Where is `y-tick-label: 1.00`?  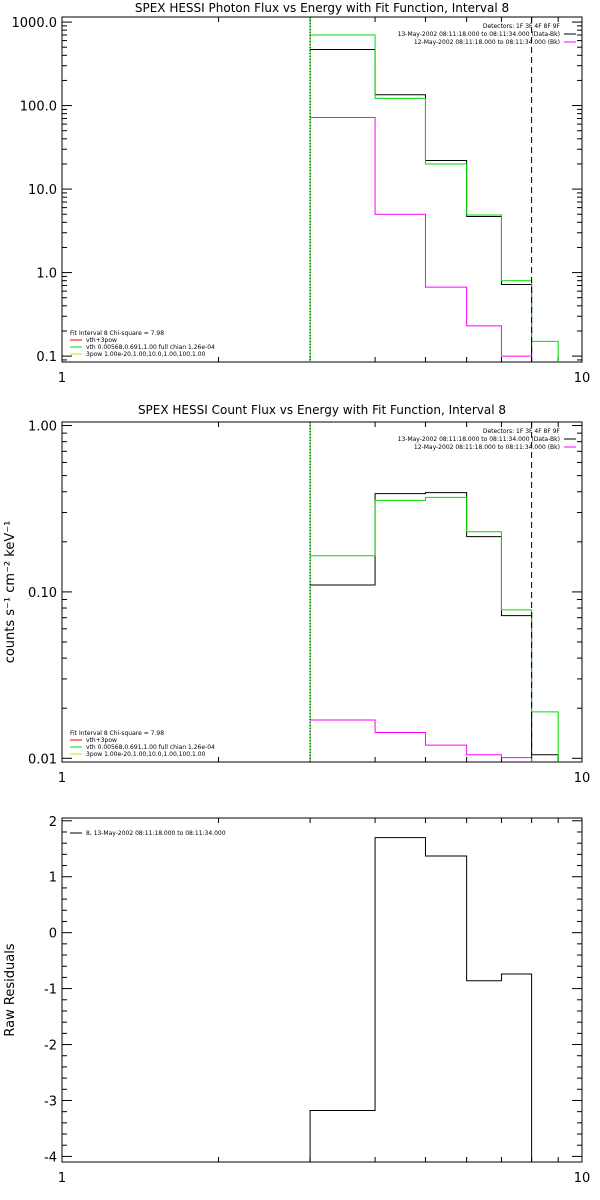
y-tick-label: 1.00 is located at coordinates (42, 427).